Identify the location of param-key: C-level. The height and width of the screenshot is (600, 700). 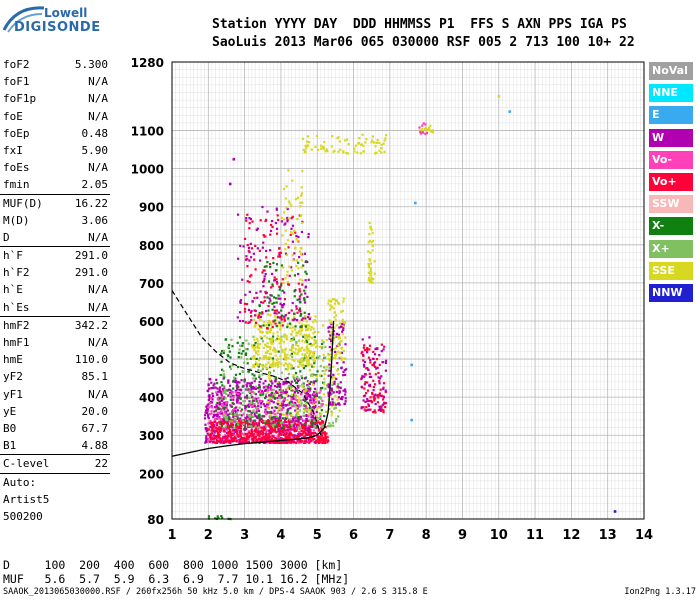
(26, 464).